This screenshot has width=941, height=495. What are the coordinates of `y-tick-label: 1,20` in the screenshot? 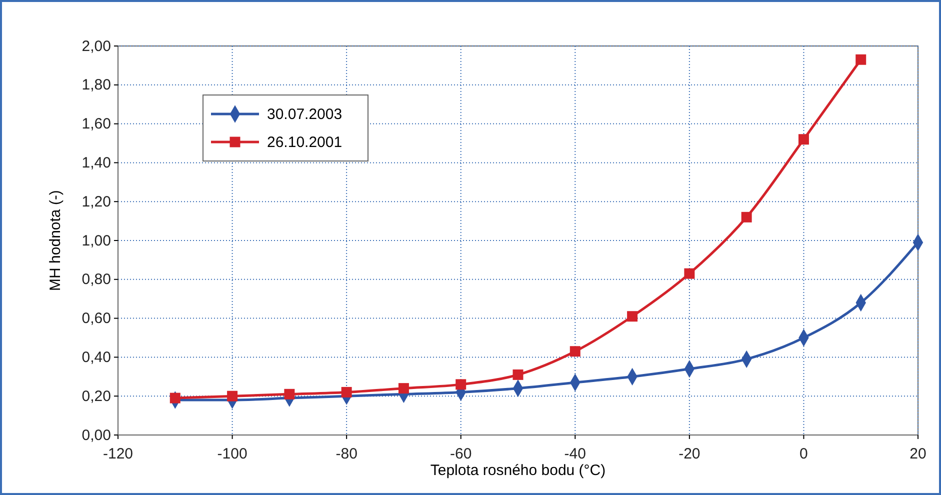 It's located at (96, 201).